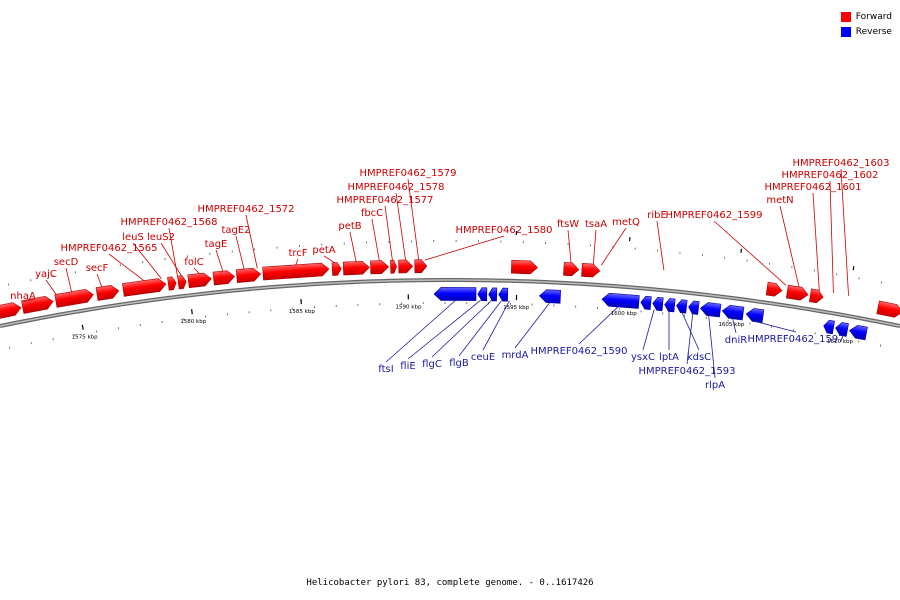  What do you see at coordinates (161, 237) in the screenshot?
I see `forward-gene-label: leuS2` at bounding box center [161, 237].